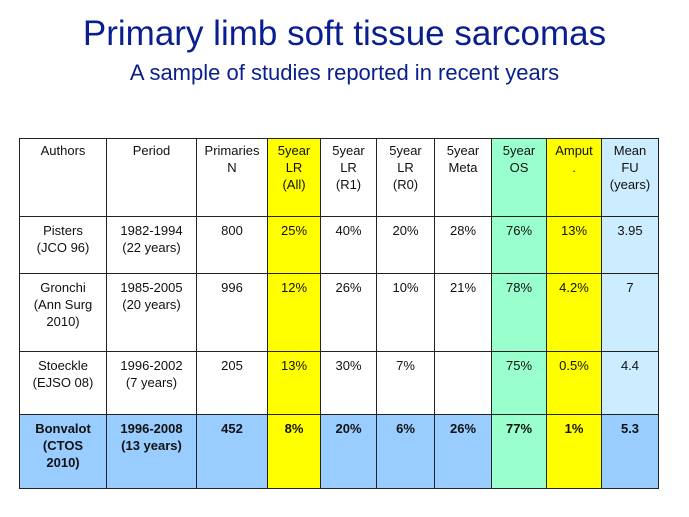 This screenshot has width=689, height=517. What do you see at coordinates (463, 177) in the screenshot?
I see `header-meta: 5year Meta` at bounding box center [463, 177].